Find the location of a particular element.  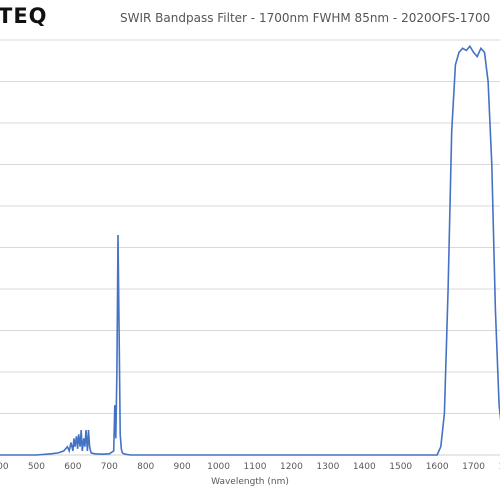

x-tick-label: 1000 is located at coordinates (218, 467).